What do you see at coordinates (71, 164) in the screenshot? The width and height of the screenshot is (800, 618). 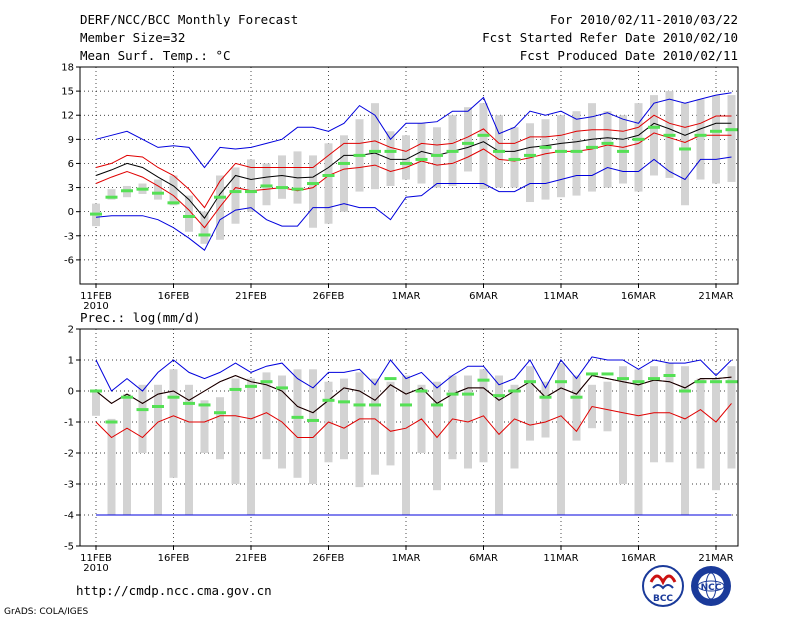 I see `y-tick-label: 6` at bounding box center [71, 164].